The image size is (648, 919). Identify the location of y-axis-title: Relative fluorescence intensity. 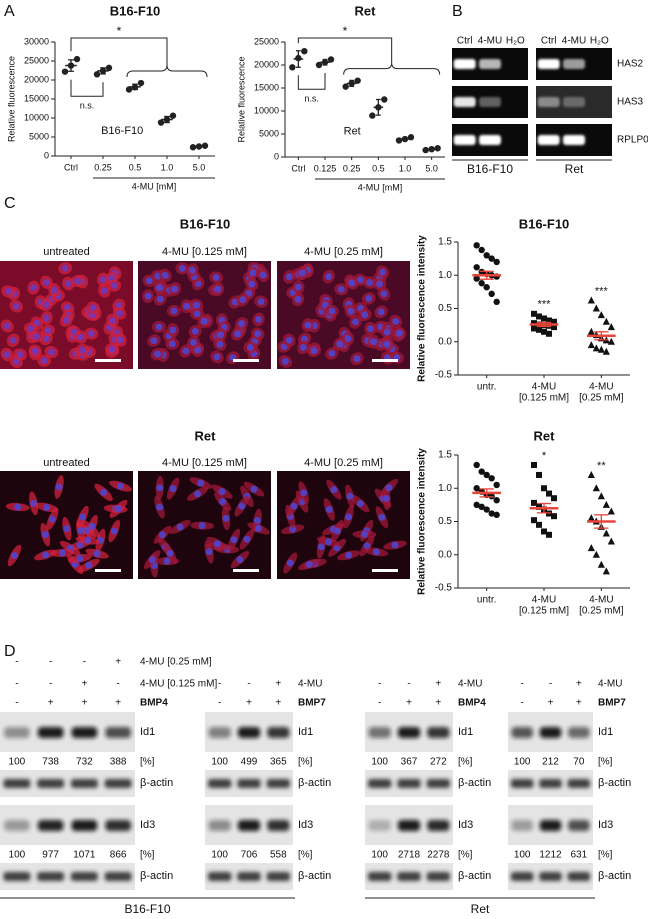
(422, 521).